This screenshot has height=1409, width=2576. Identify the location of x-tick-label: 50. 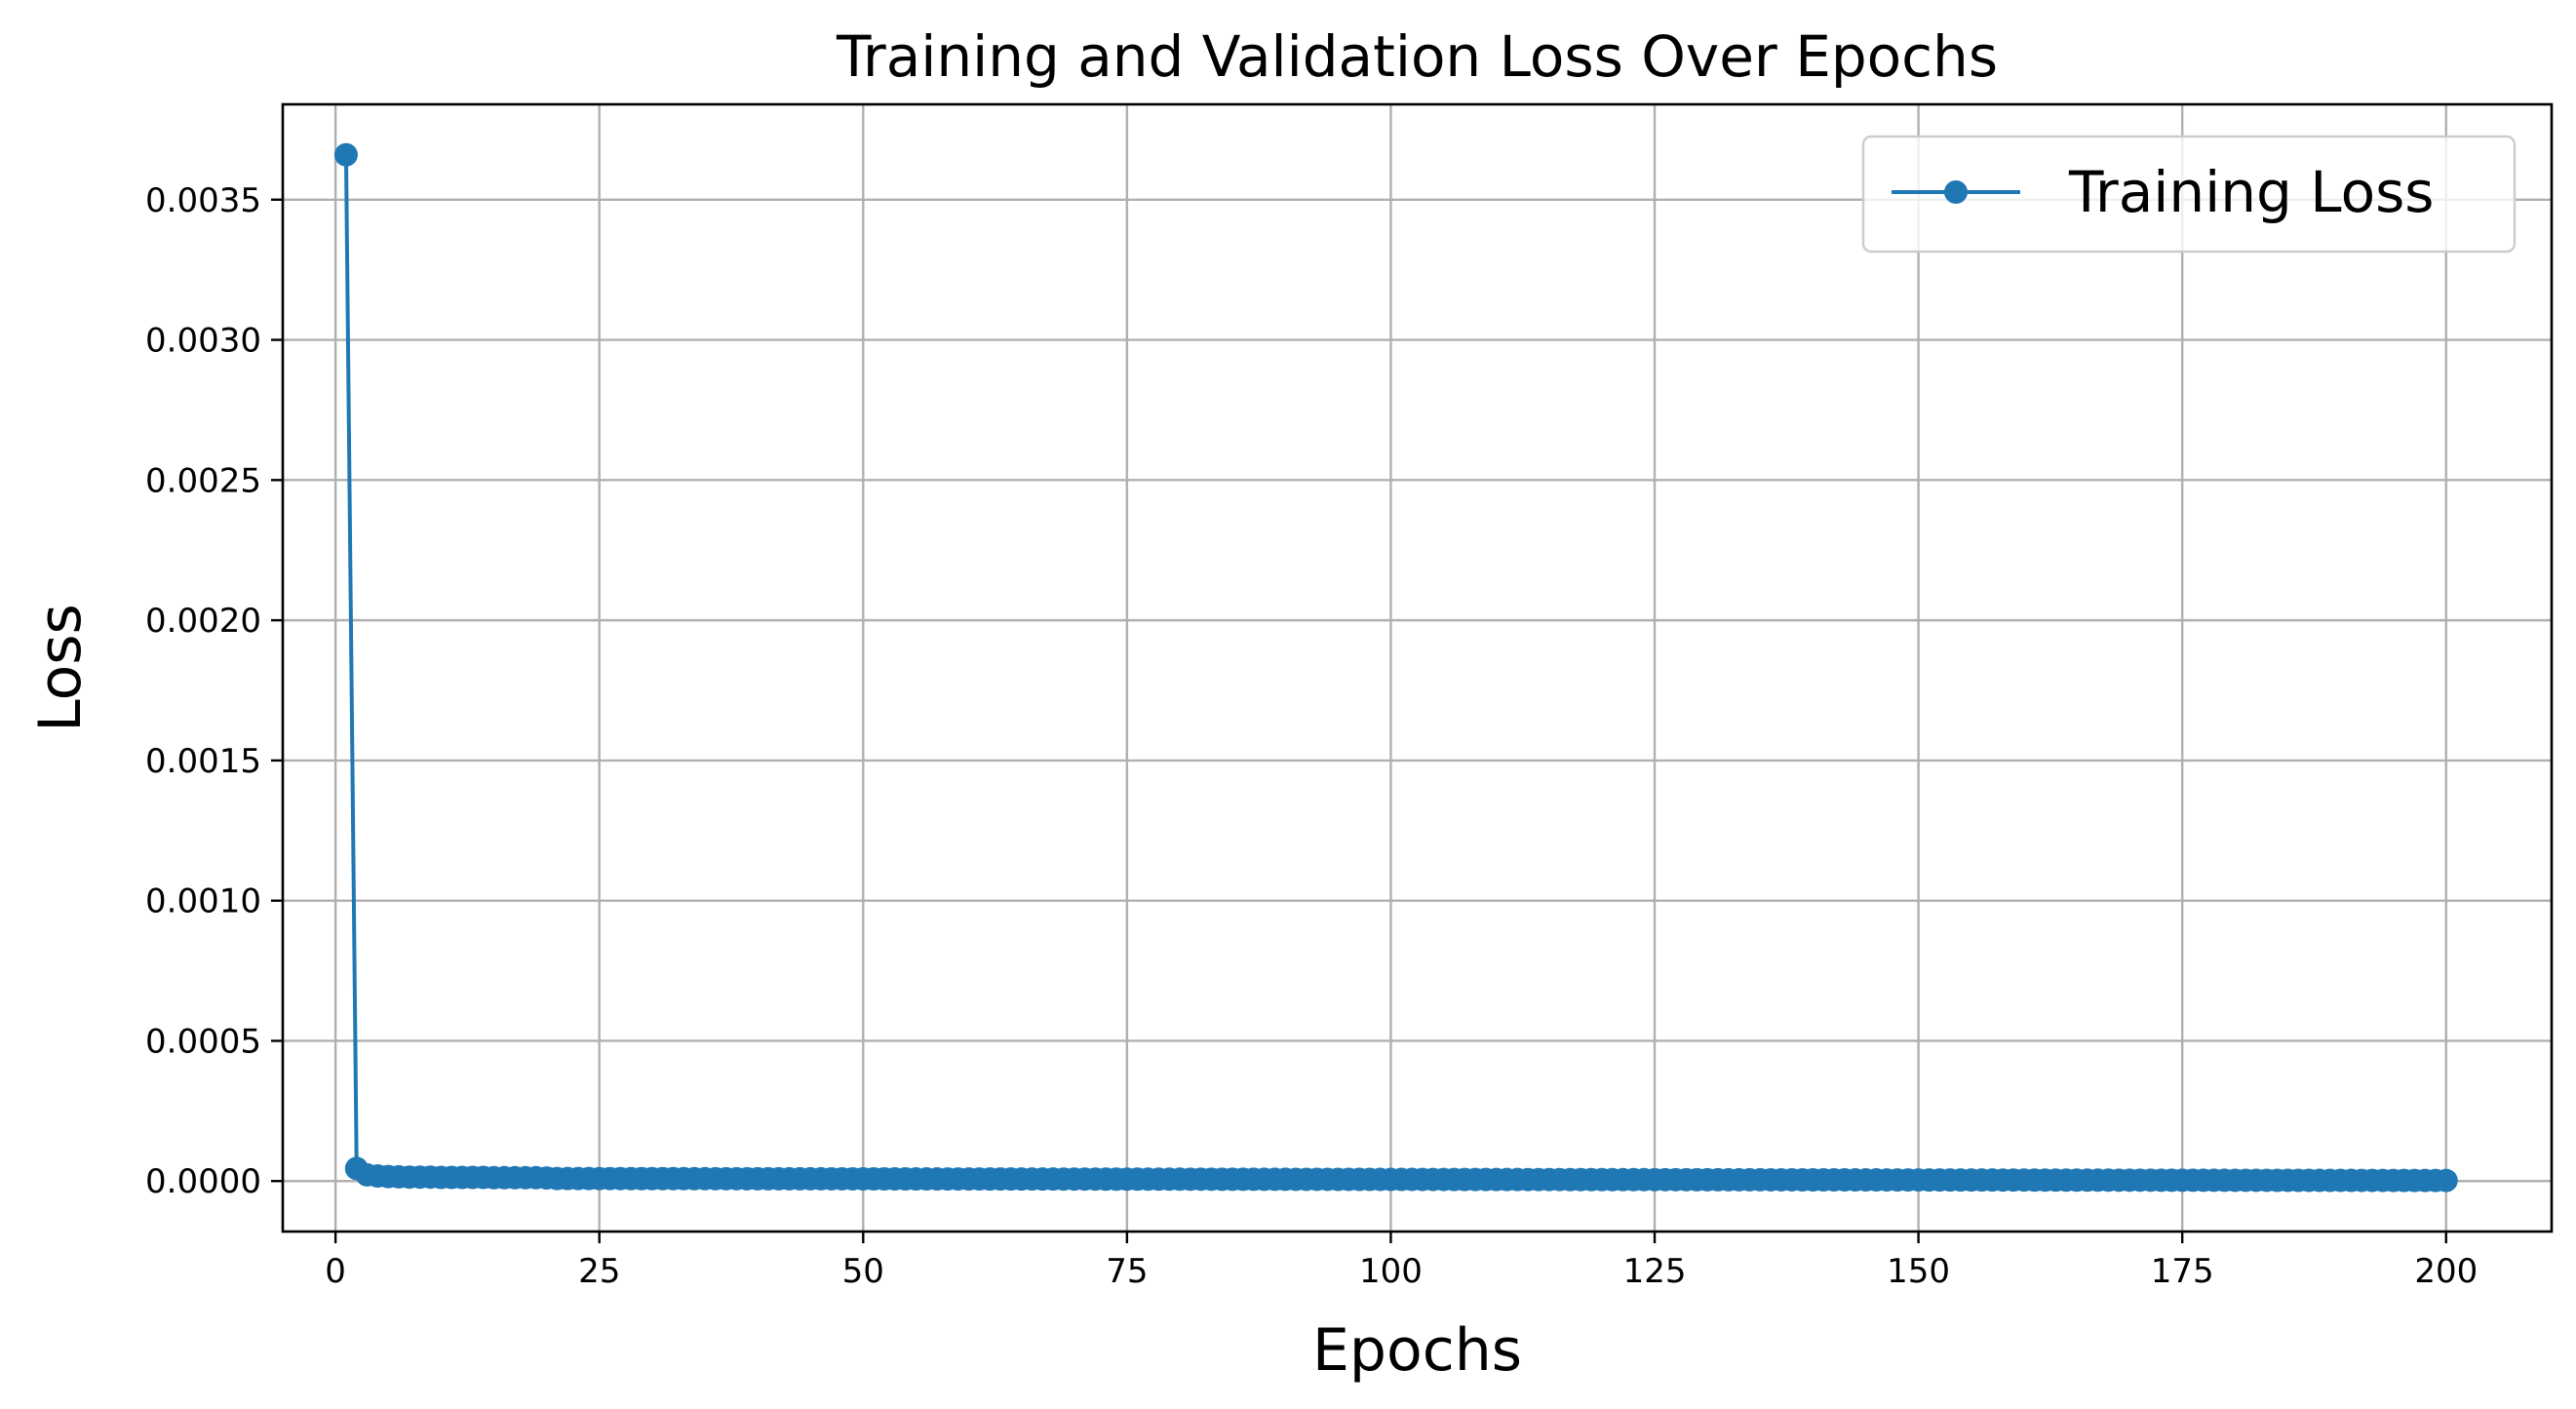
(863, 1271).